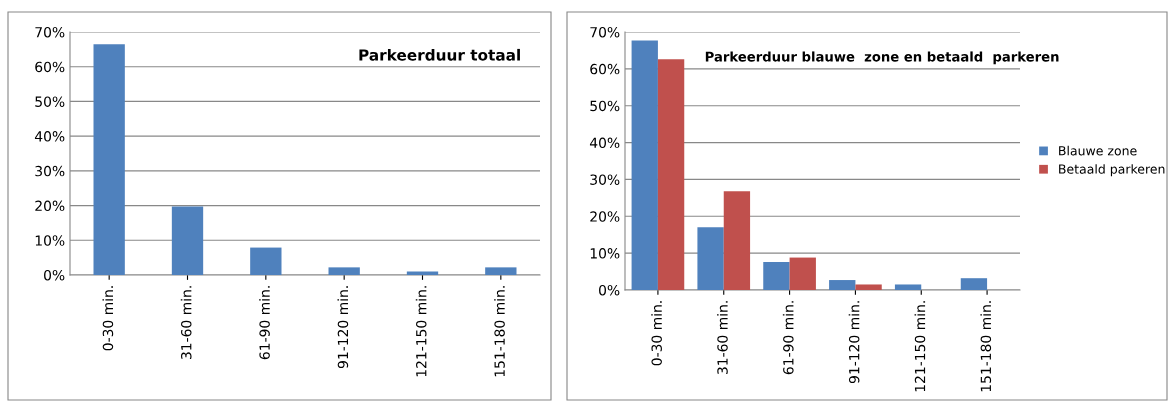  Describe the element at coordinates (1112, 170) in the screenshot. I see `legend-label: Betaald parkeren` at that location.